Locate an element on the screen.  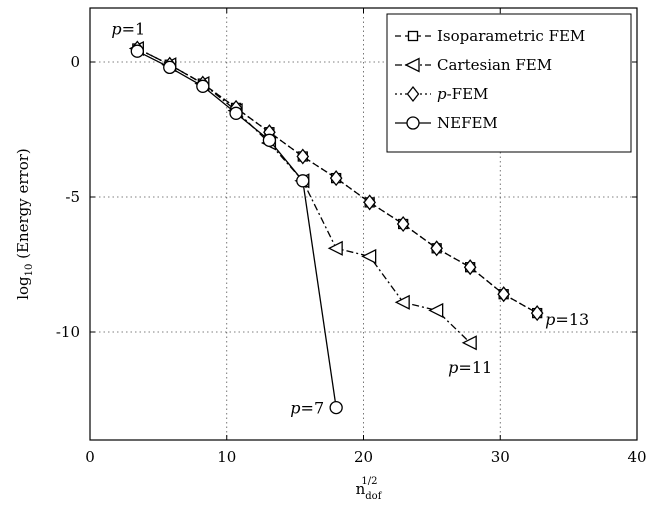
legend-label: p-FEM is located at coordinates (462, 94).